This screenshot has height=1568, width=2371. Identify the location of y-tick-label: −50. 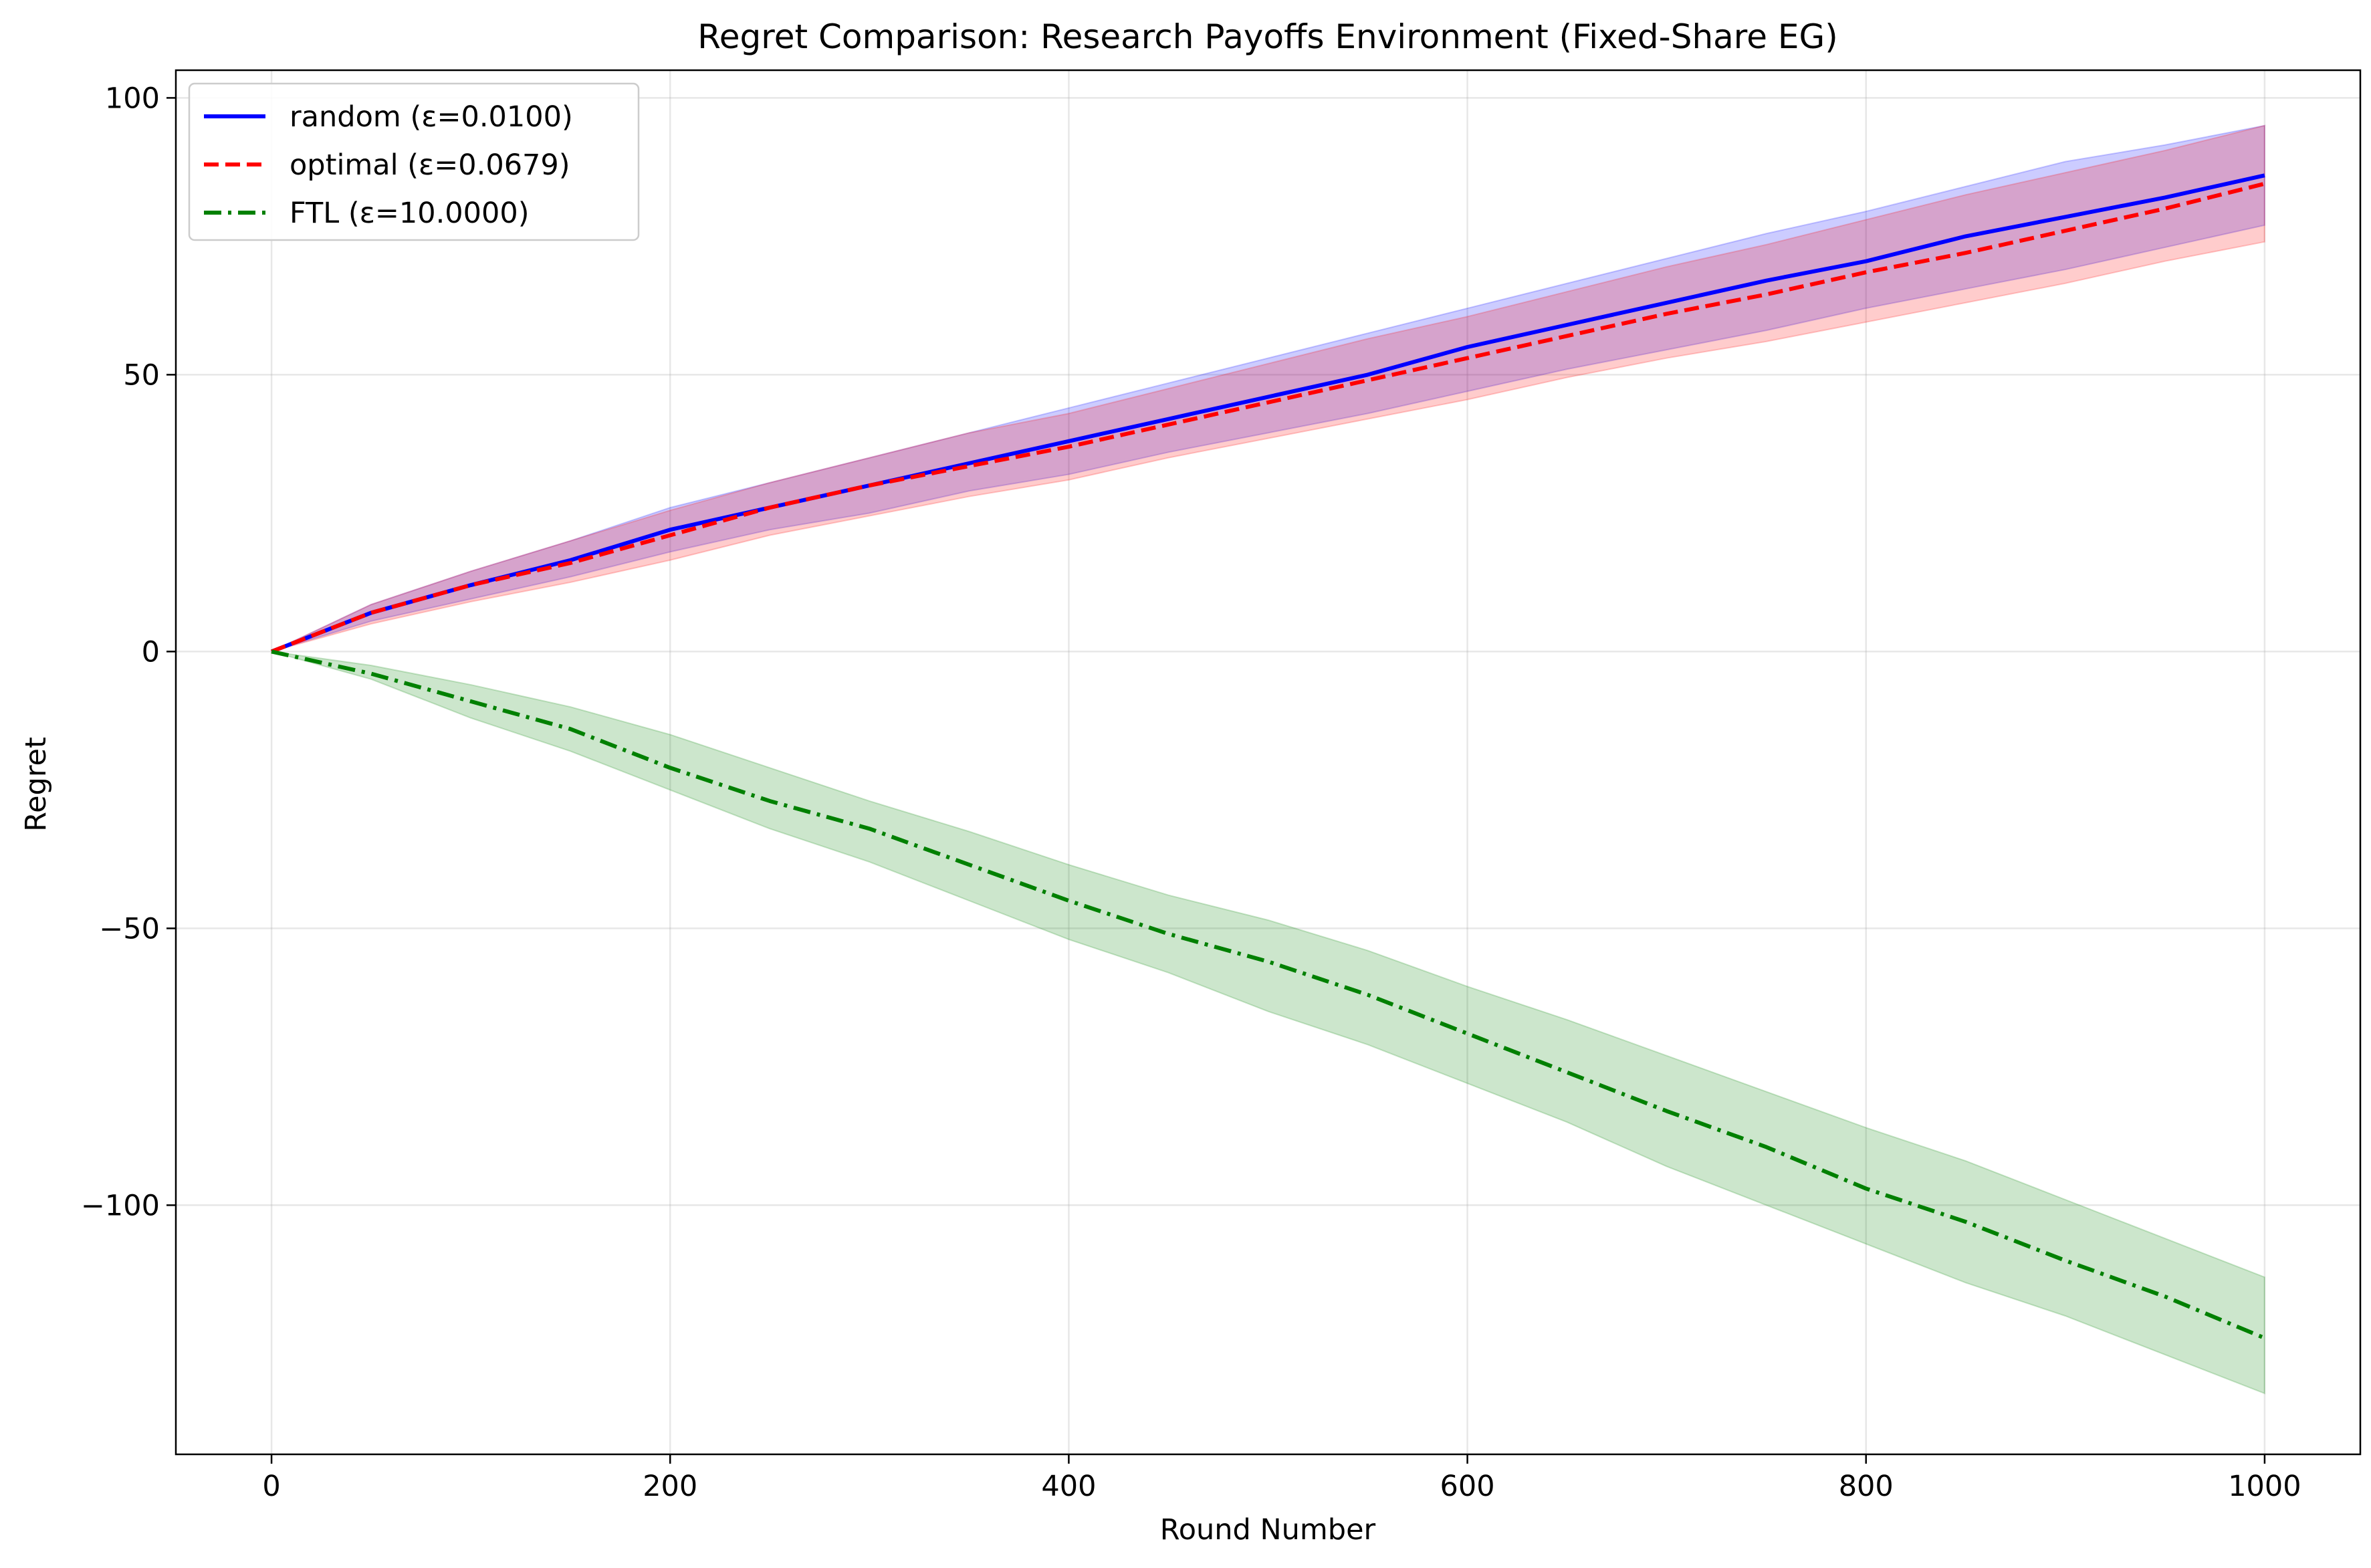
(129, 928).